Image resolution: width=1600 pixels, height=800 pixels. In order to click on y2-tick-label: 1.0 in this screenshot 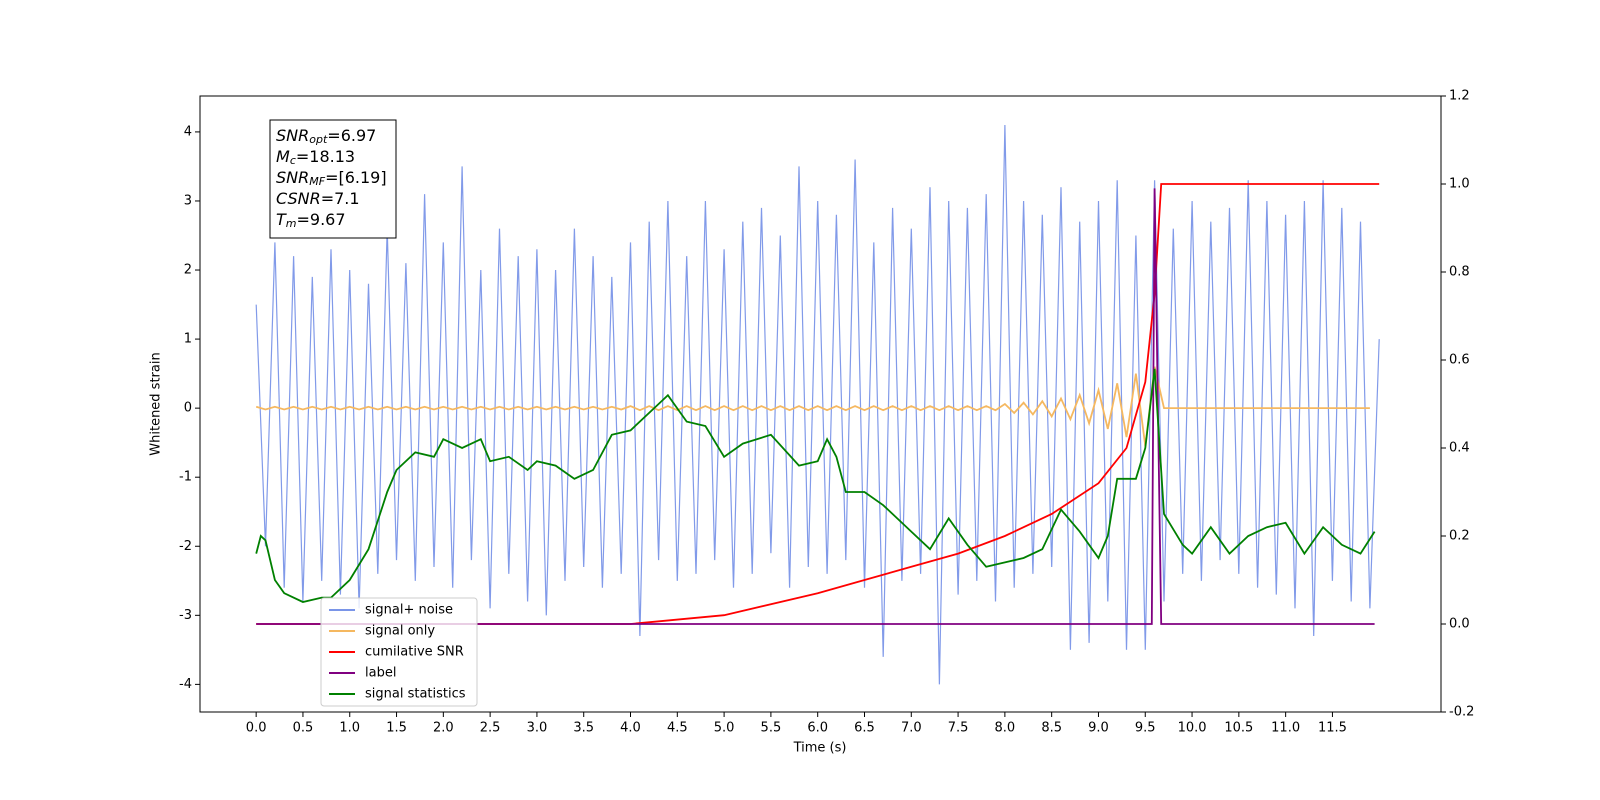, I will do `click(1459, 184)`.